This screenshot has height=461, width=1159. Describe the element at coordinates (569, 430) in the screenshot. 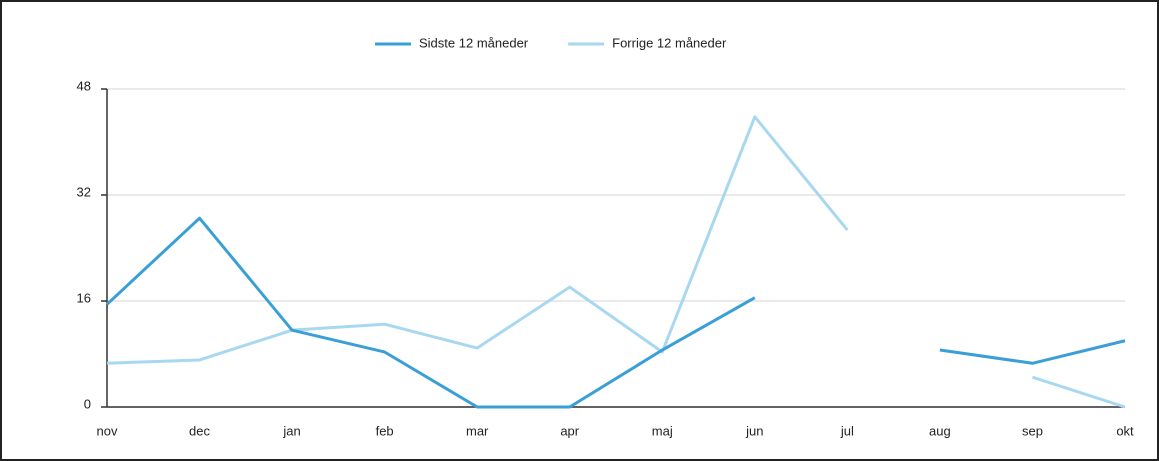

I see `x-tick-label: apr` at that location.